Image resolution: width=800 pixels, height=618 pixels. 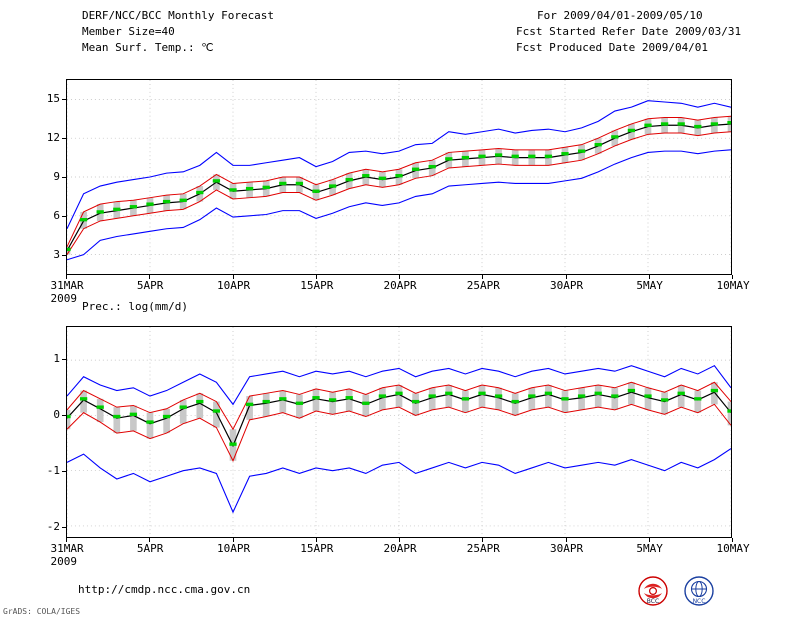 I want to click on y-tick-label: 0, so click(x=56, y=415).